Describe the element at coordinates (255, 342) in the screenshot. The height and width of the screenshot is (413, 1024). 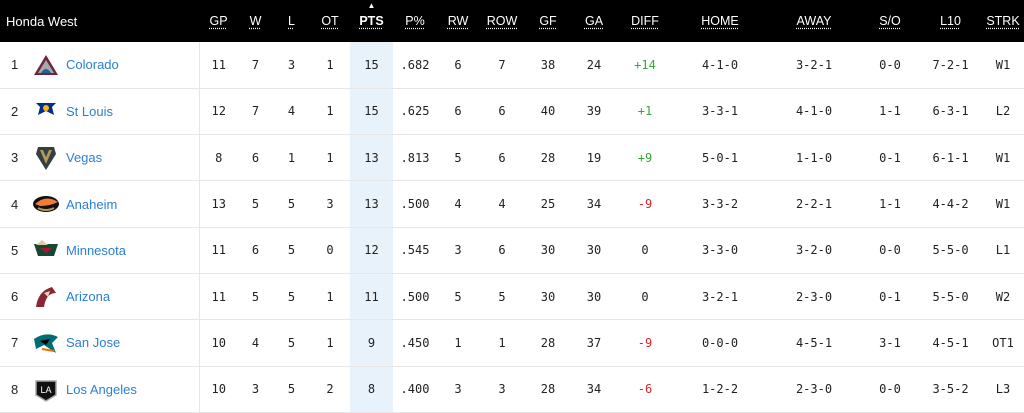
I see `w-cell: 4` at that location.